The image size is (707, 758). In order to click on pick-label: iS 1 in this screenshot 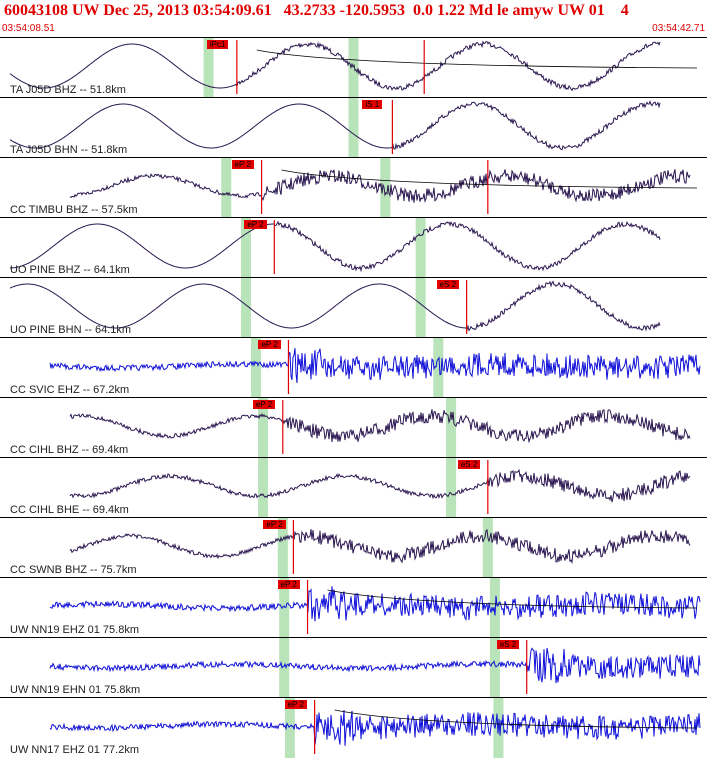, I will do `click(372, 104)`.